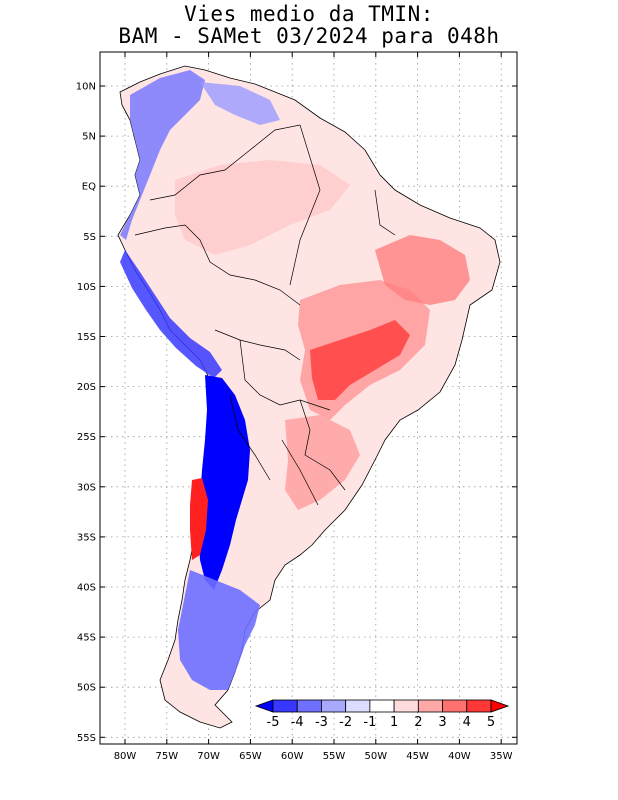  I want to click on colorbar-label: 3, so click(442, 722).